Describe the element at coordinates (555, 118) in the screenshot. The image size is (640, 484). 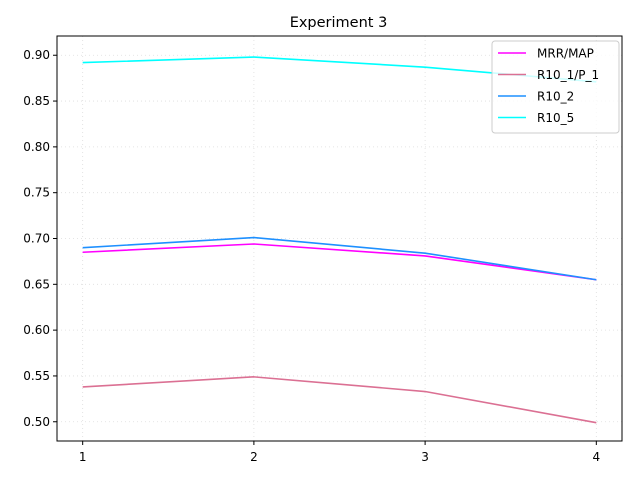
I see `legend-label: R10_5` at that location.